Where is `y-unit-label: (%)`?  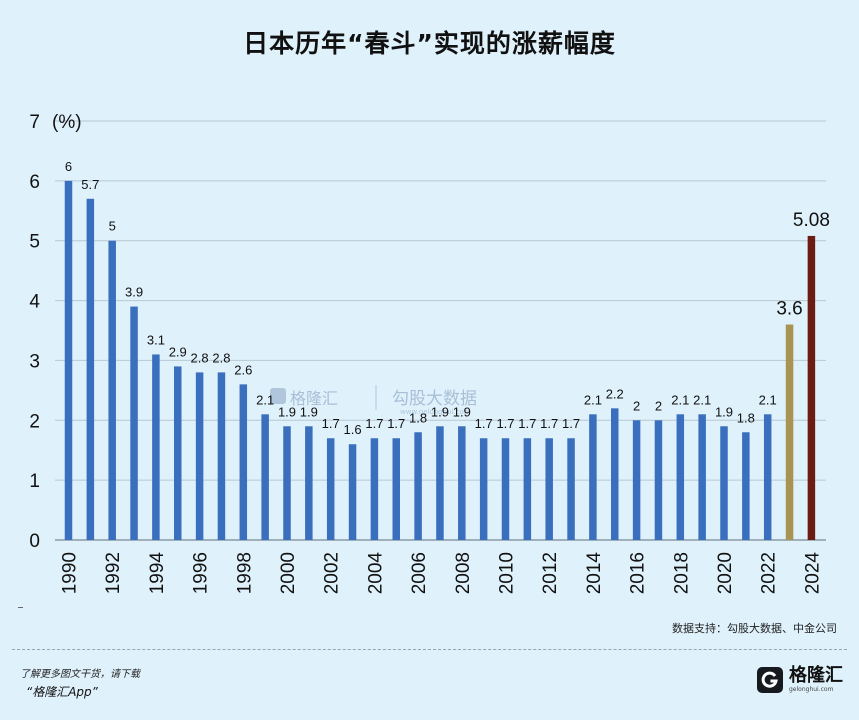 y-unit-label: (%) is located at coordinates (67, 122).